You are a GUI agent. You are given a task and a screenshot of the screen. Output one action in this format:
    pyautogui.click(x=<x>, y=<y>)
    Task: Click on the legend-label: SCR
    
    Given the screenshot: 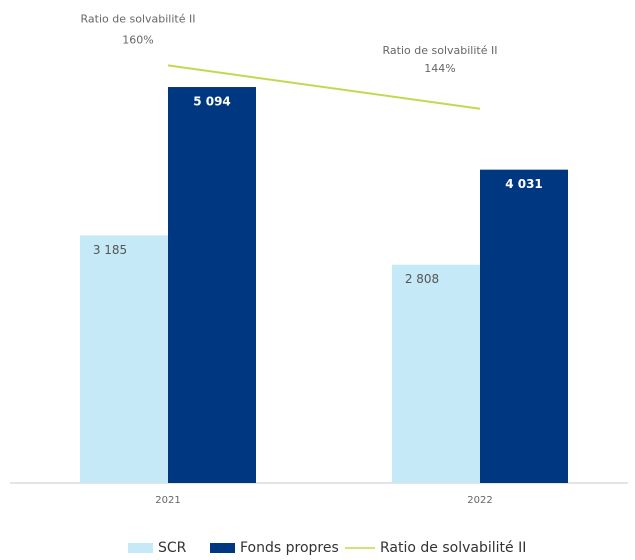 What is the action you would take?
    pyautogui.click(x=172, y=548)
    